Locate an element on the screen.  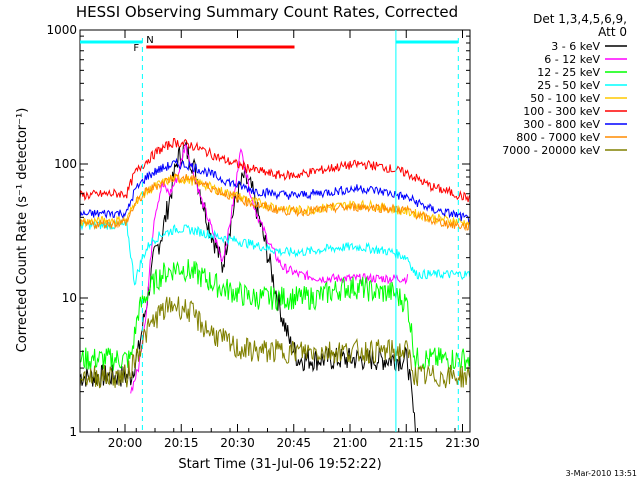
x-tick-label: 21:00 is located at coordinates (350, 443).